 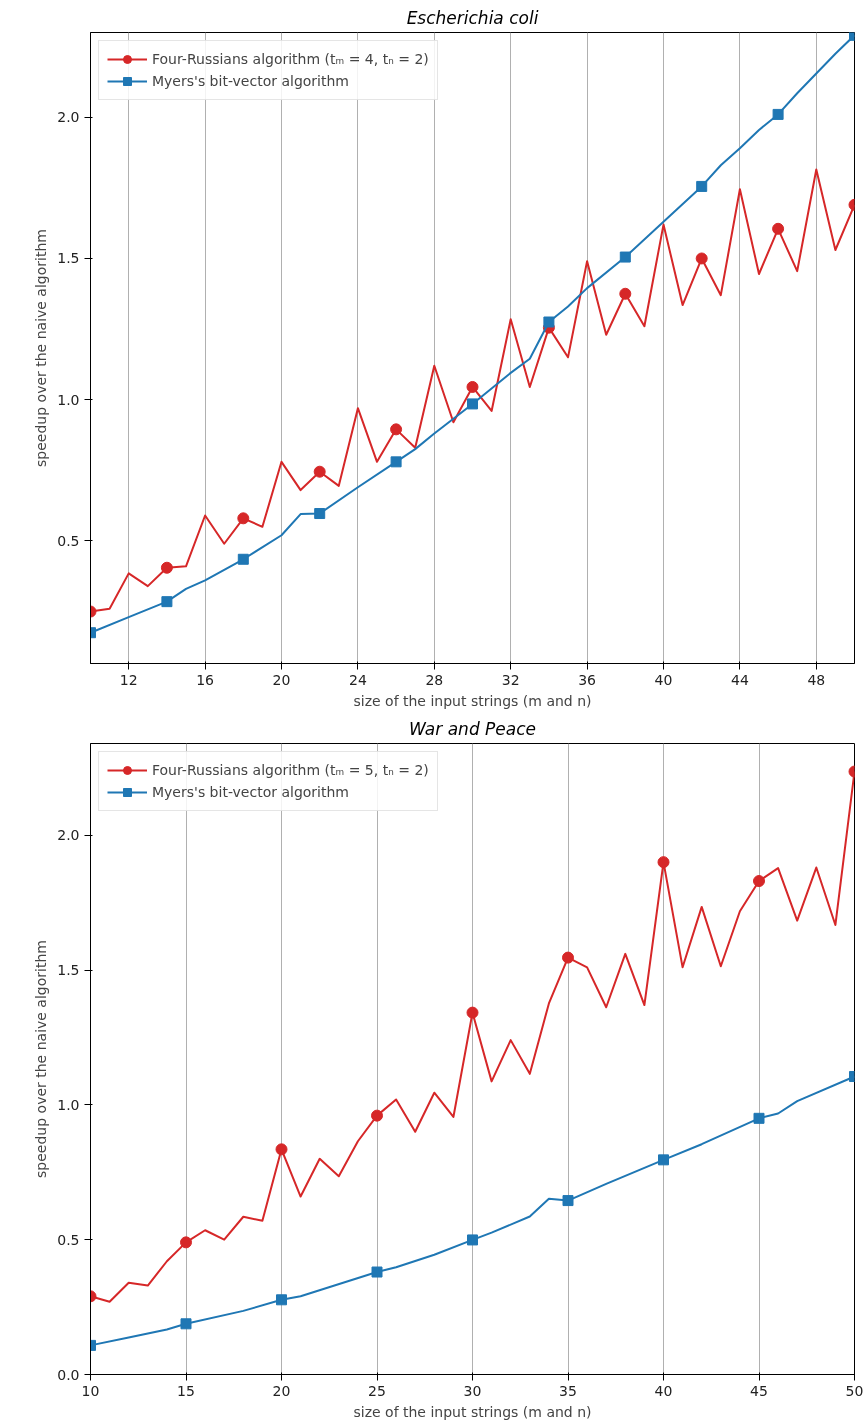 I want to click on x-tick-label: 30, so click(x=472, y=1390).